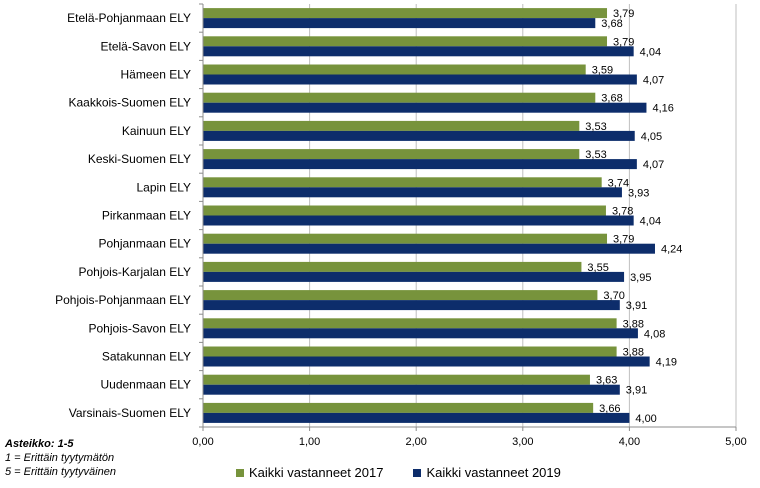  Describe the element at coordinates (164, 187) in the screenshot. I see `category-label: Lapin ELY` at that location.